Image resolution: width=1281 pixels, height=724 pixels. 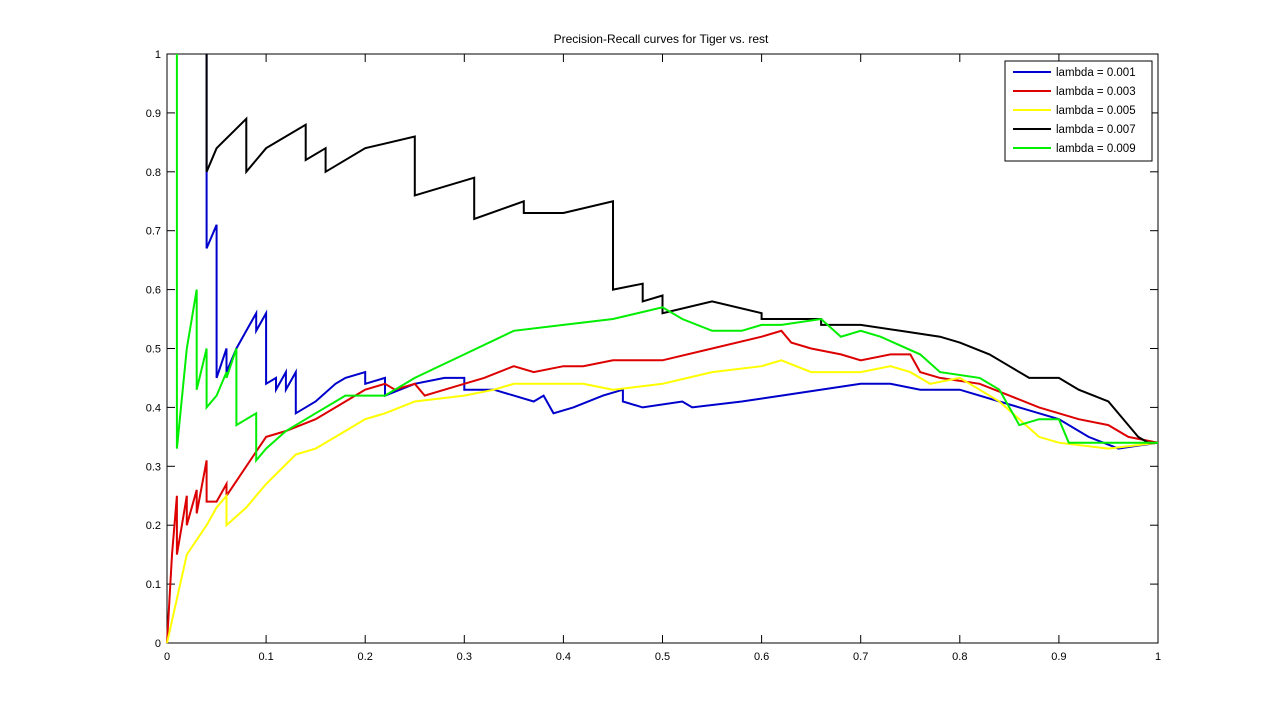 I want to click on x-tick-label: 0.2, so click(x=365, y=657).